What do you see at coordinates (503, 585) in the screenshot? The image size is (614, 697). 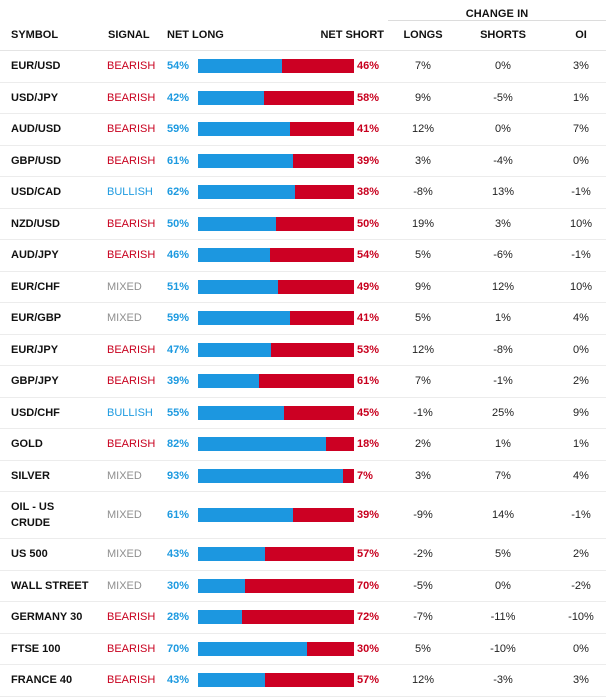 I see `change-shorts: 0%` at bounding box center [503, 585].